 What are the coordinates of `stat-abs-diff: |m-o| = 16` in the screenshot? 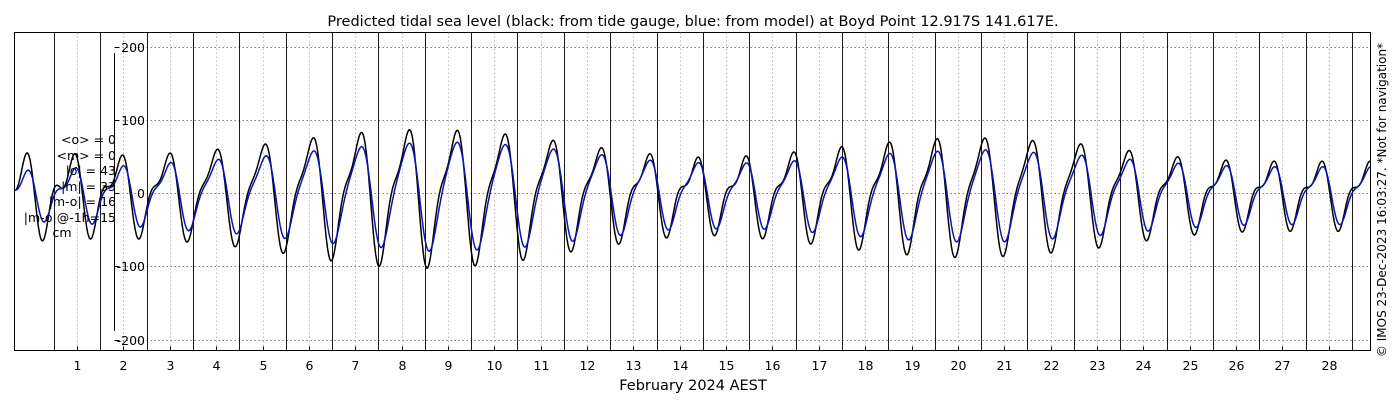 It's located at (82, 201).